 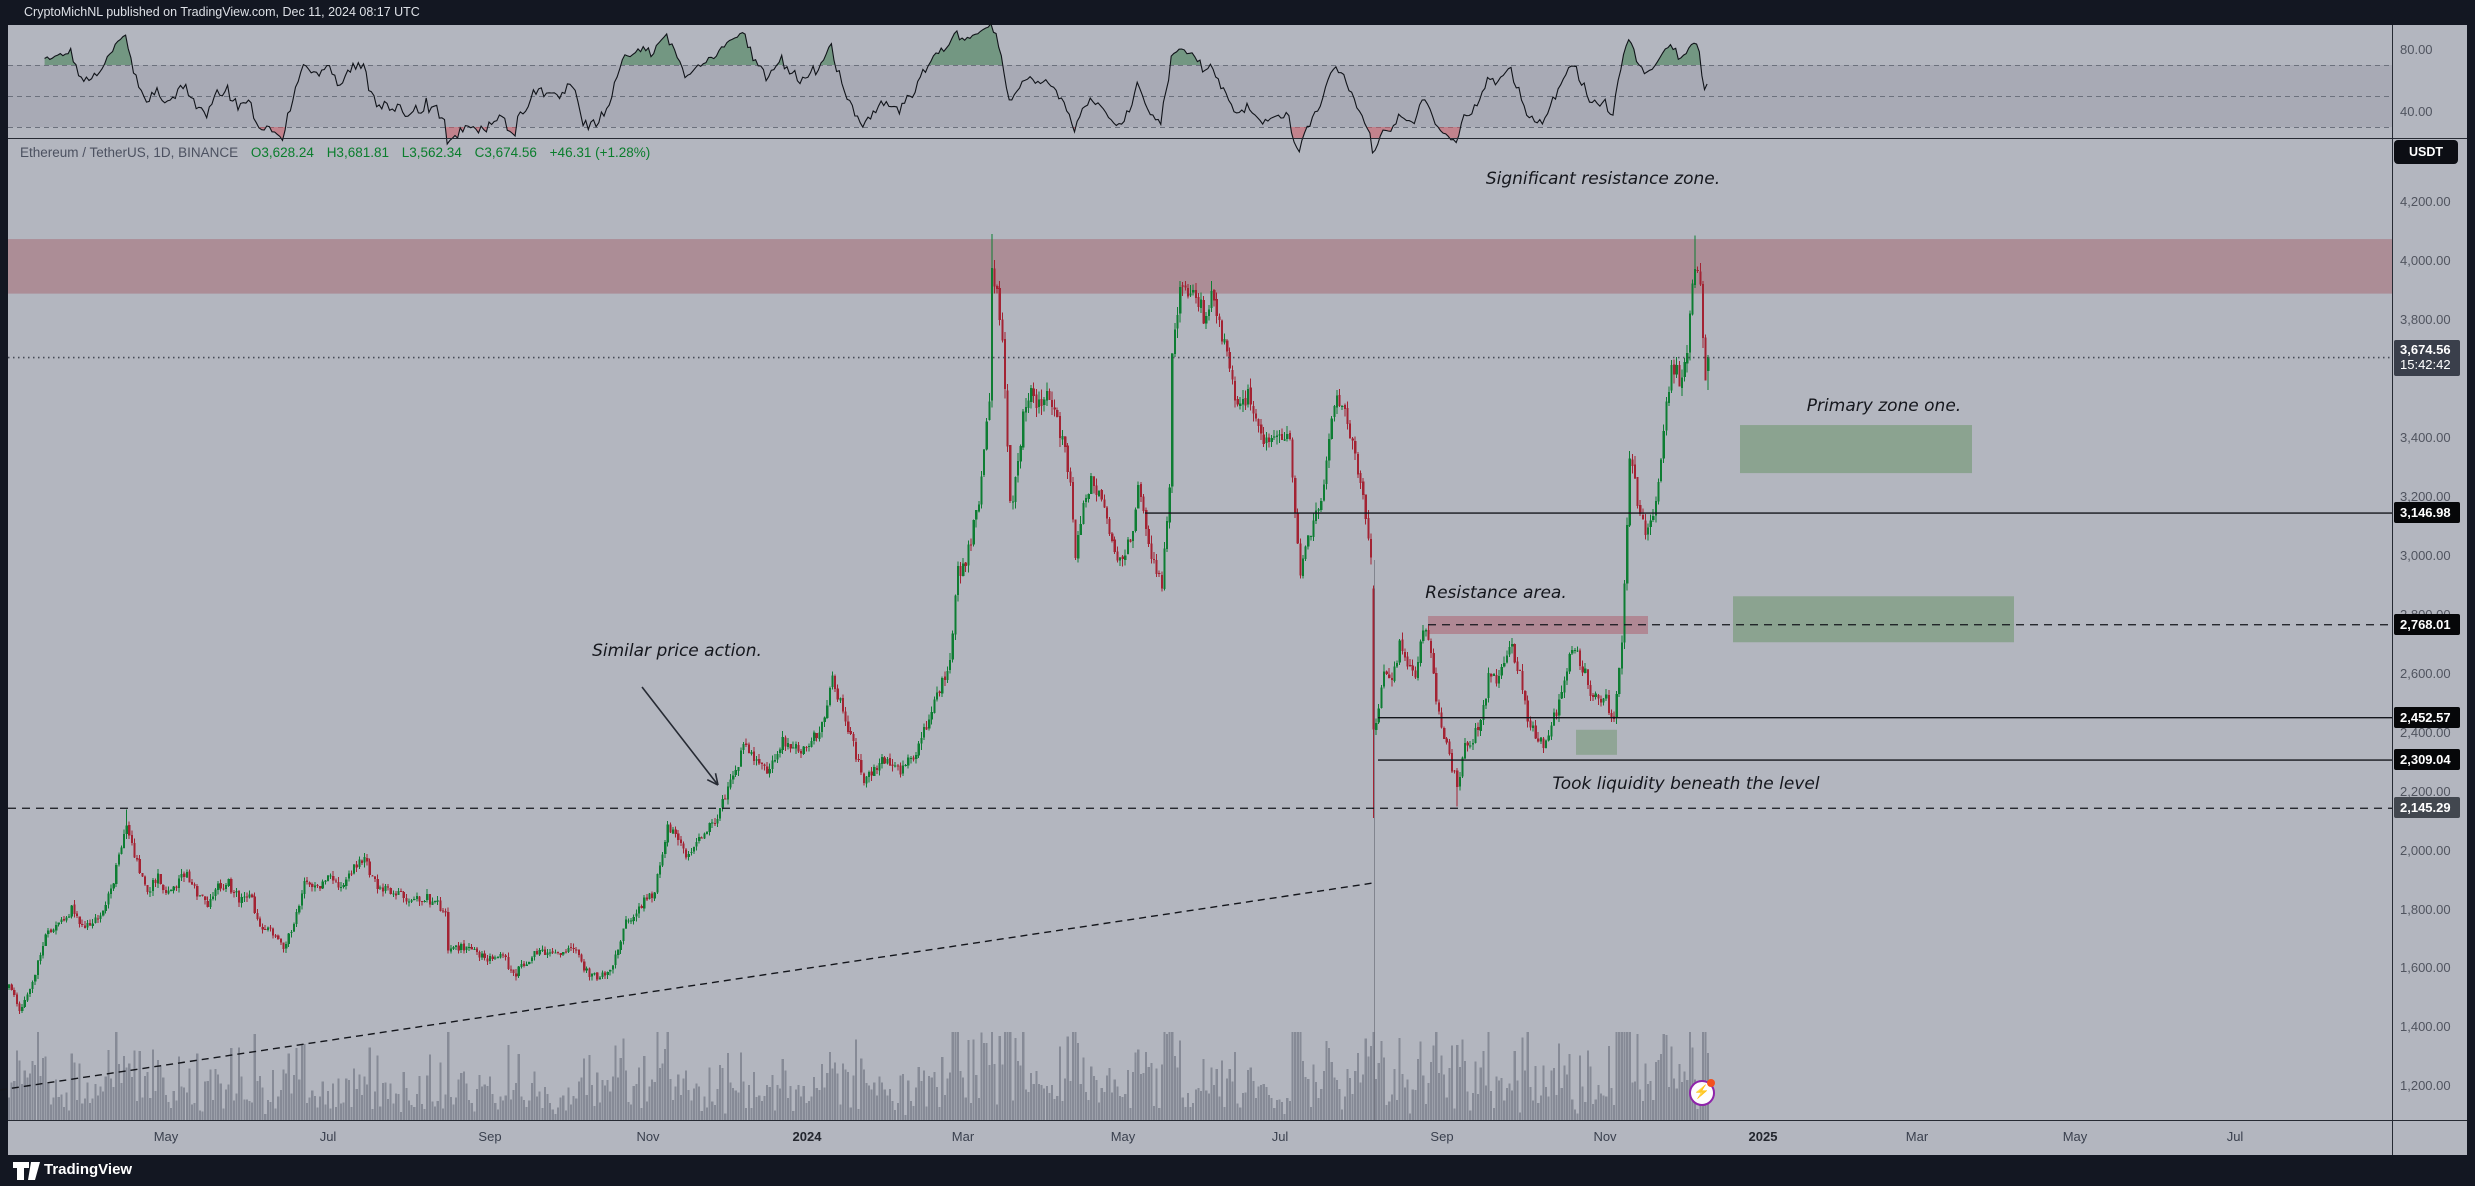 I want to click on price-tick-label: 1,400.00, so click(x=2425, y=1027).